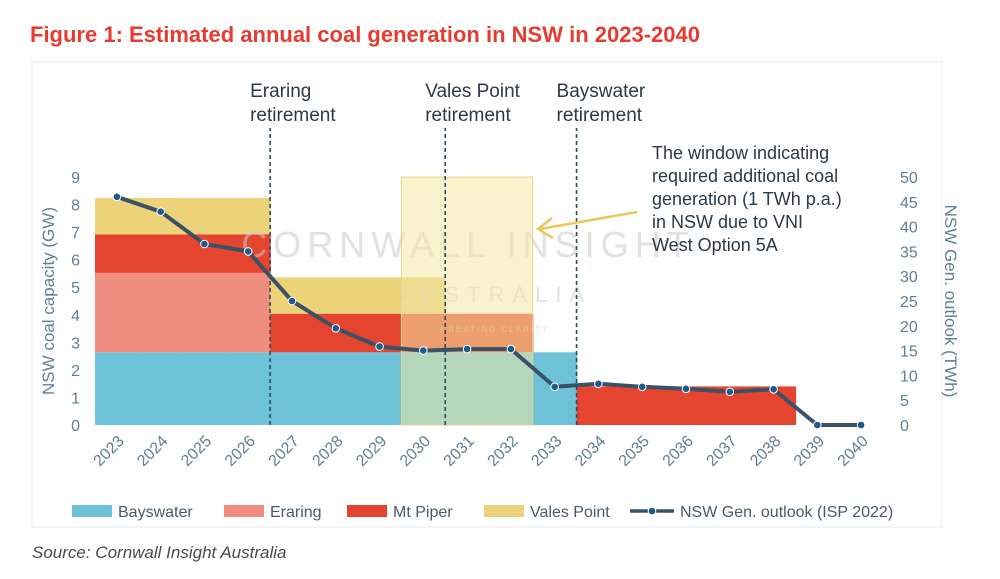 This screenshot has height=579, width=1000. Describe the element at coordinates (652, 511) in the screenshot. I see `legend-marker-gen-outlook` at that location.